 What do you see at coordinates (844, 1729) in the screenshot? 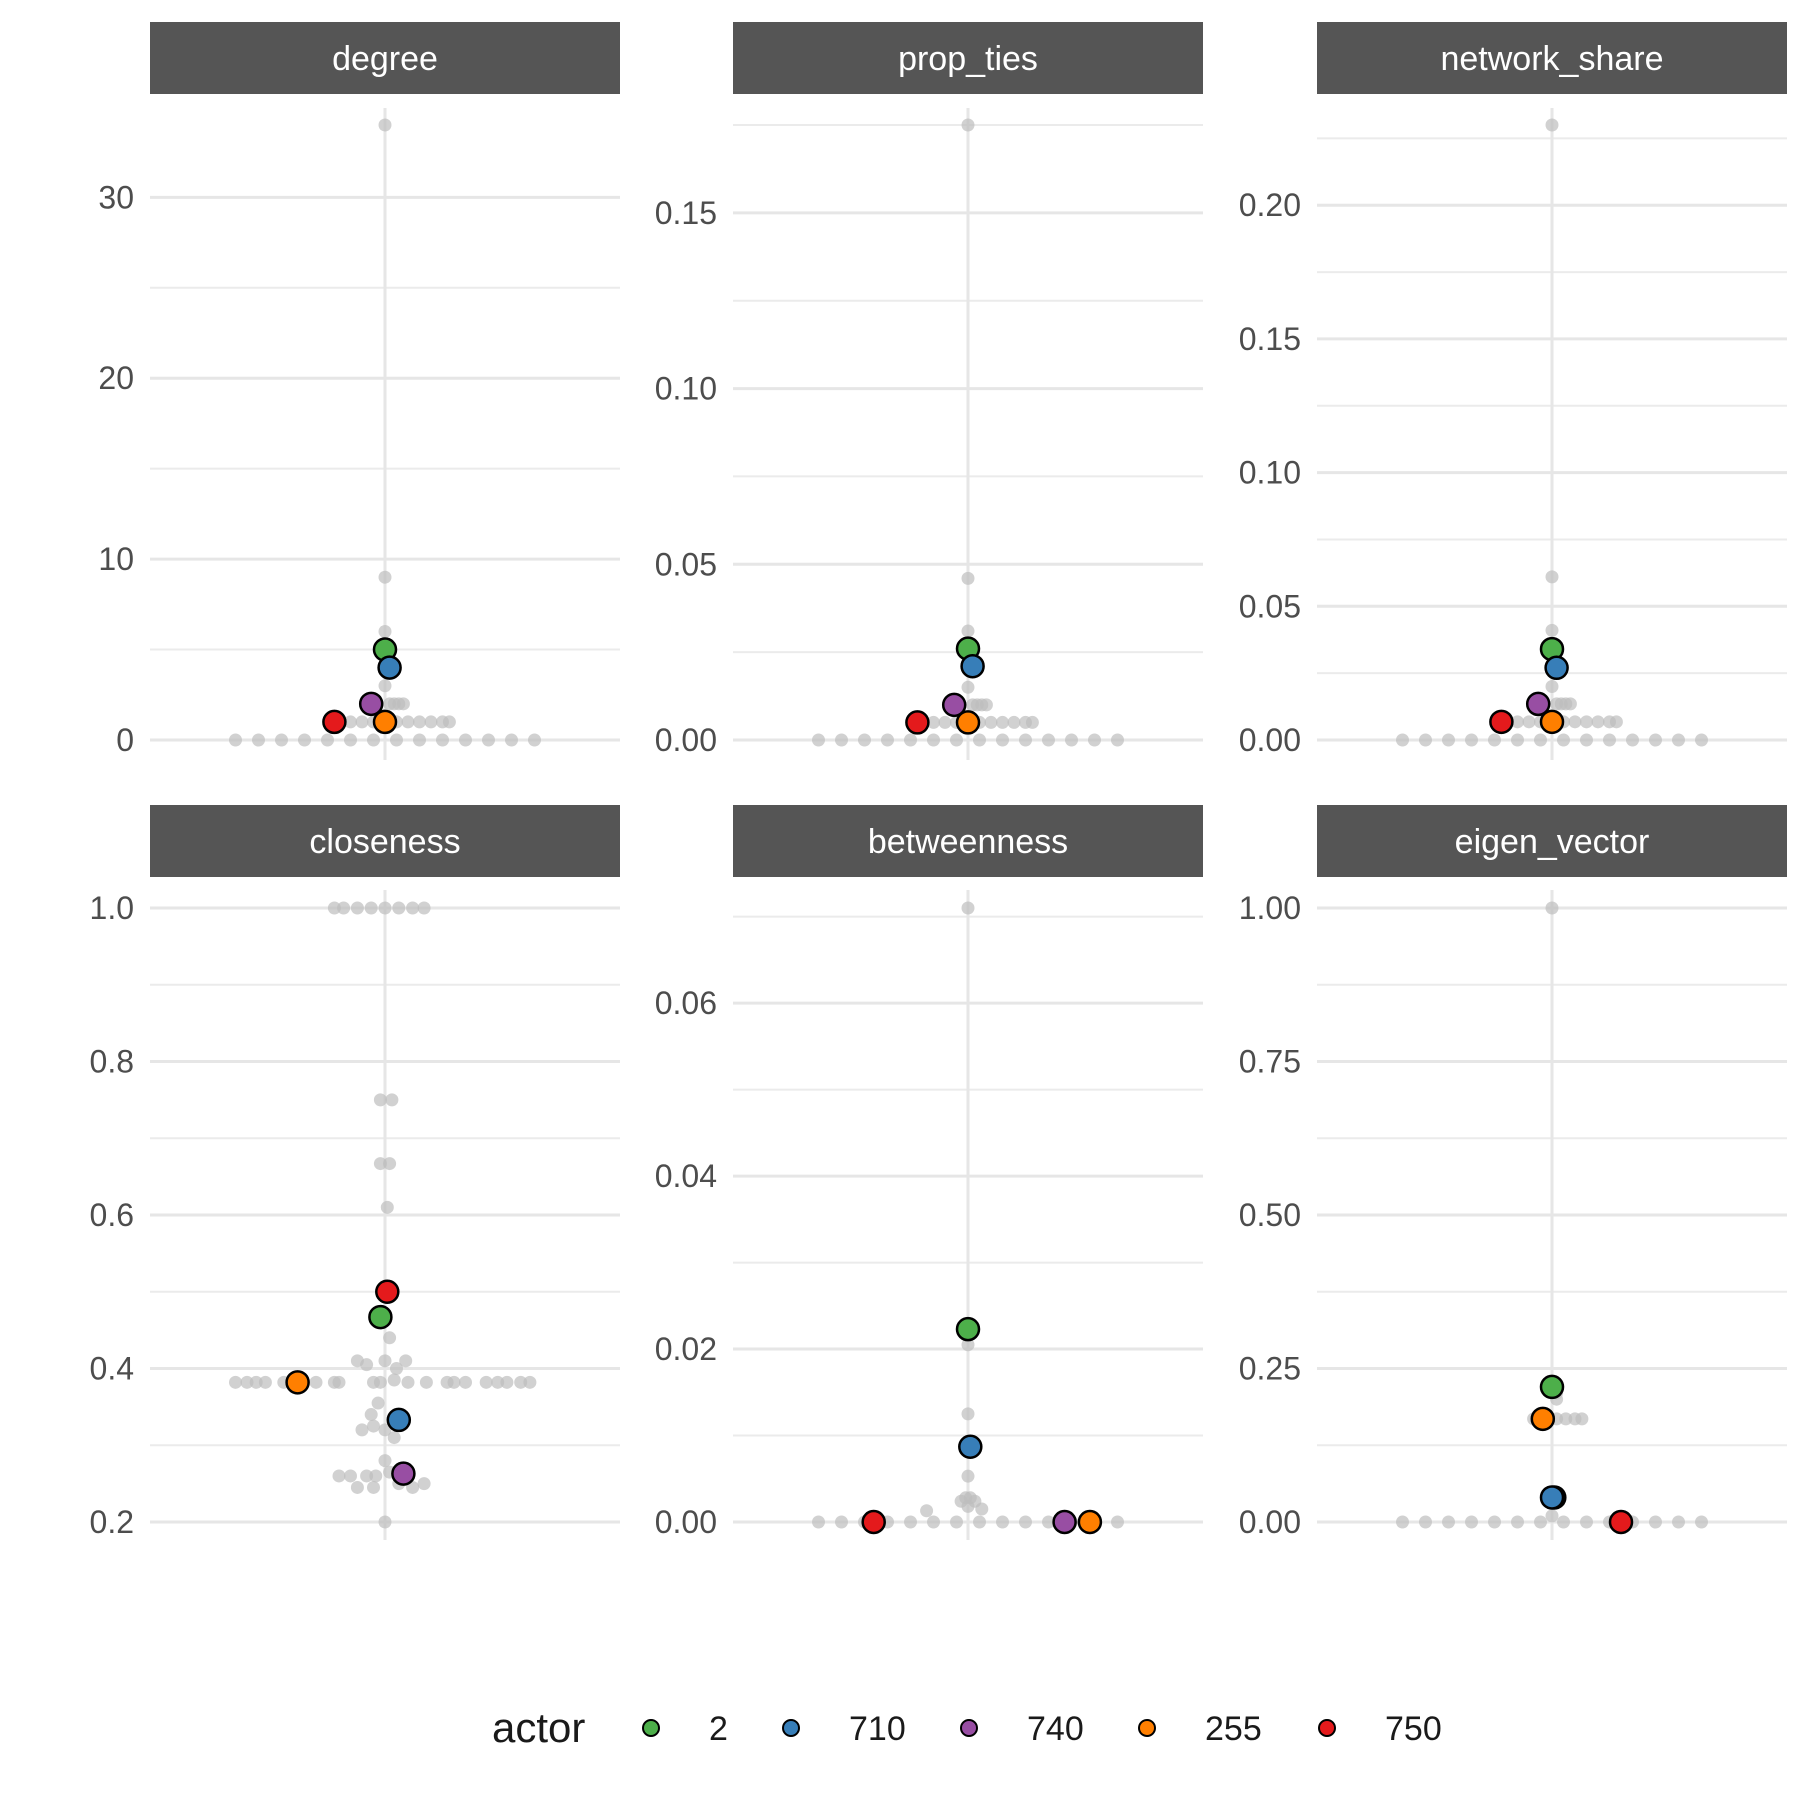
I see `legend-item-710: 710` at bounding box center [844, 1729].